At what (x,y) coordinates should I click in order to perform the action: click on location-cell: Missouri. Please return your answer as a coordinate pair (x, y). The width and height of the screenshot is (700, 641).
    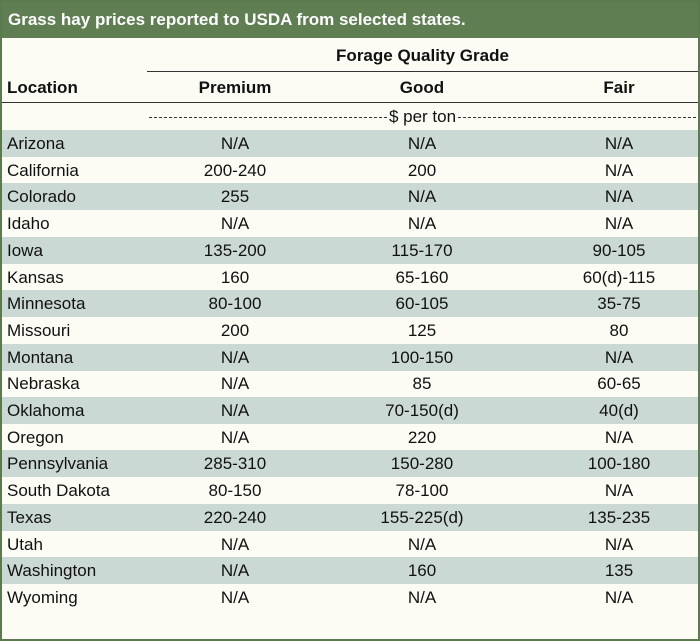
    Looking at the image, I should click on (39, 330).